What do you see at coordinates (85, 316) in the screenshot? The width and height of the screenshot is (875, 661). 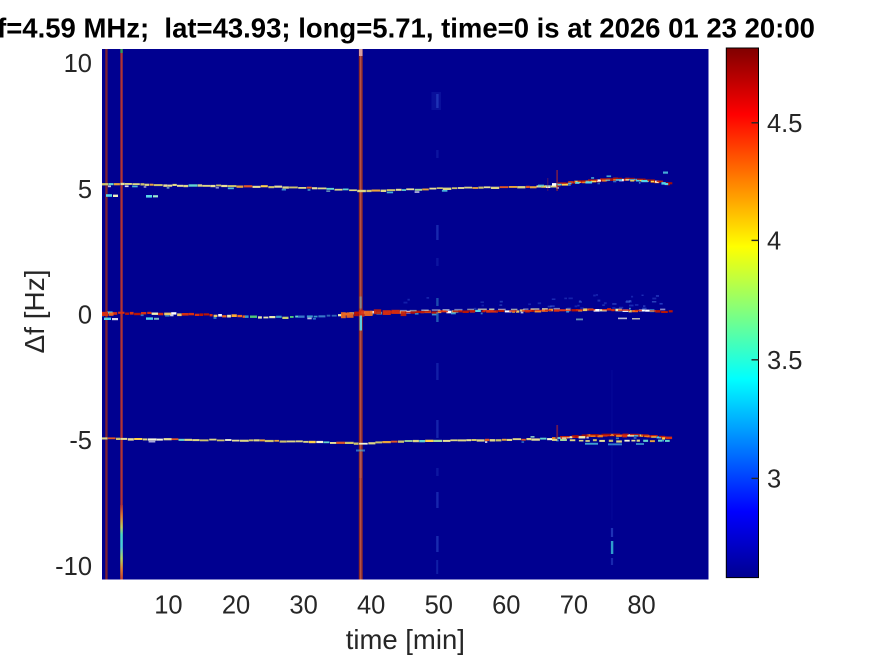 I see `svg-text: 0` at bounding box center [85, 316].